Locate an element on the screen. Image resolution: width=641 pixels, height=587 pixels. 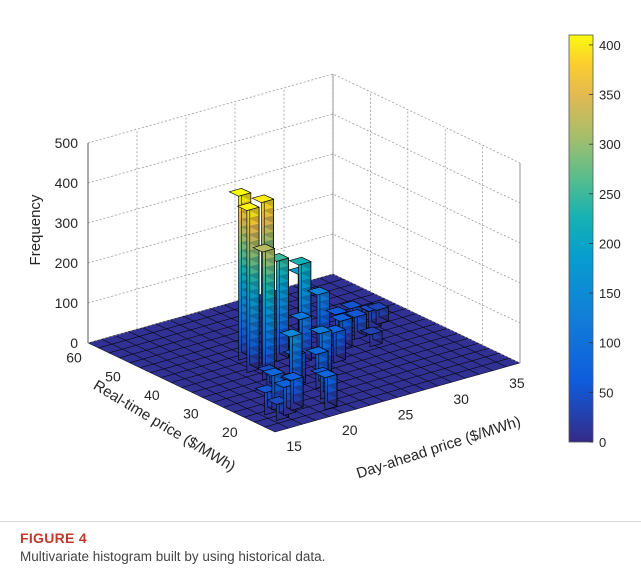
z-tick-label: 300 is located at coordinates (67, 223).